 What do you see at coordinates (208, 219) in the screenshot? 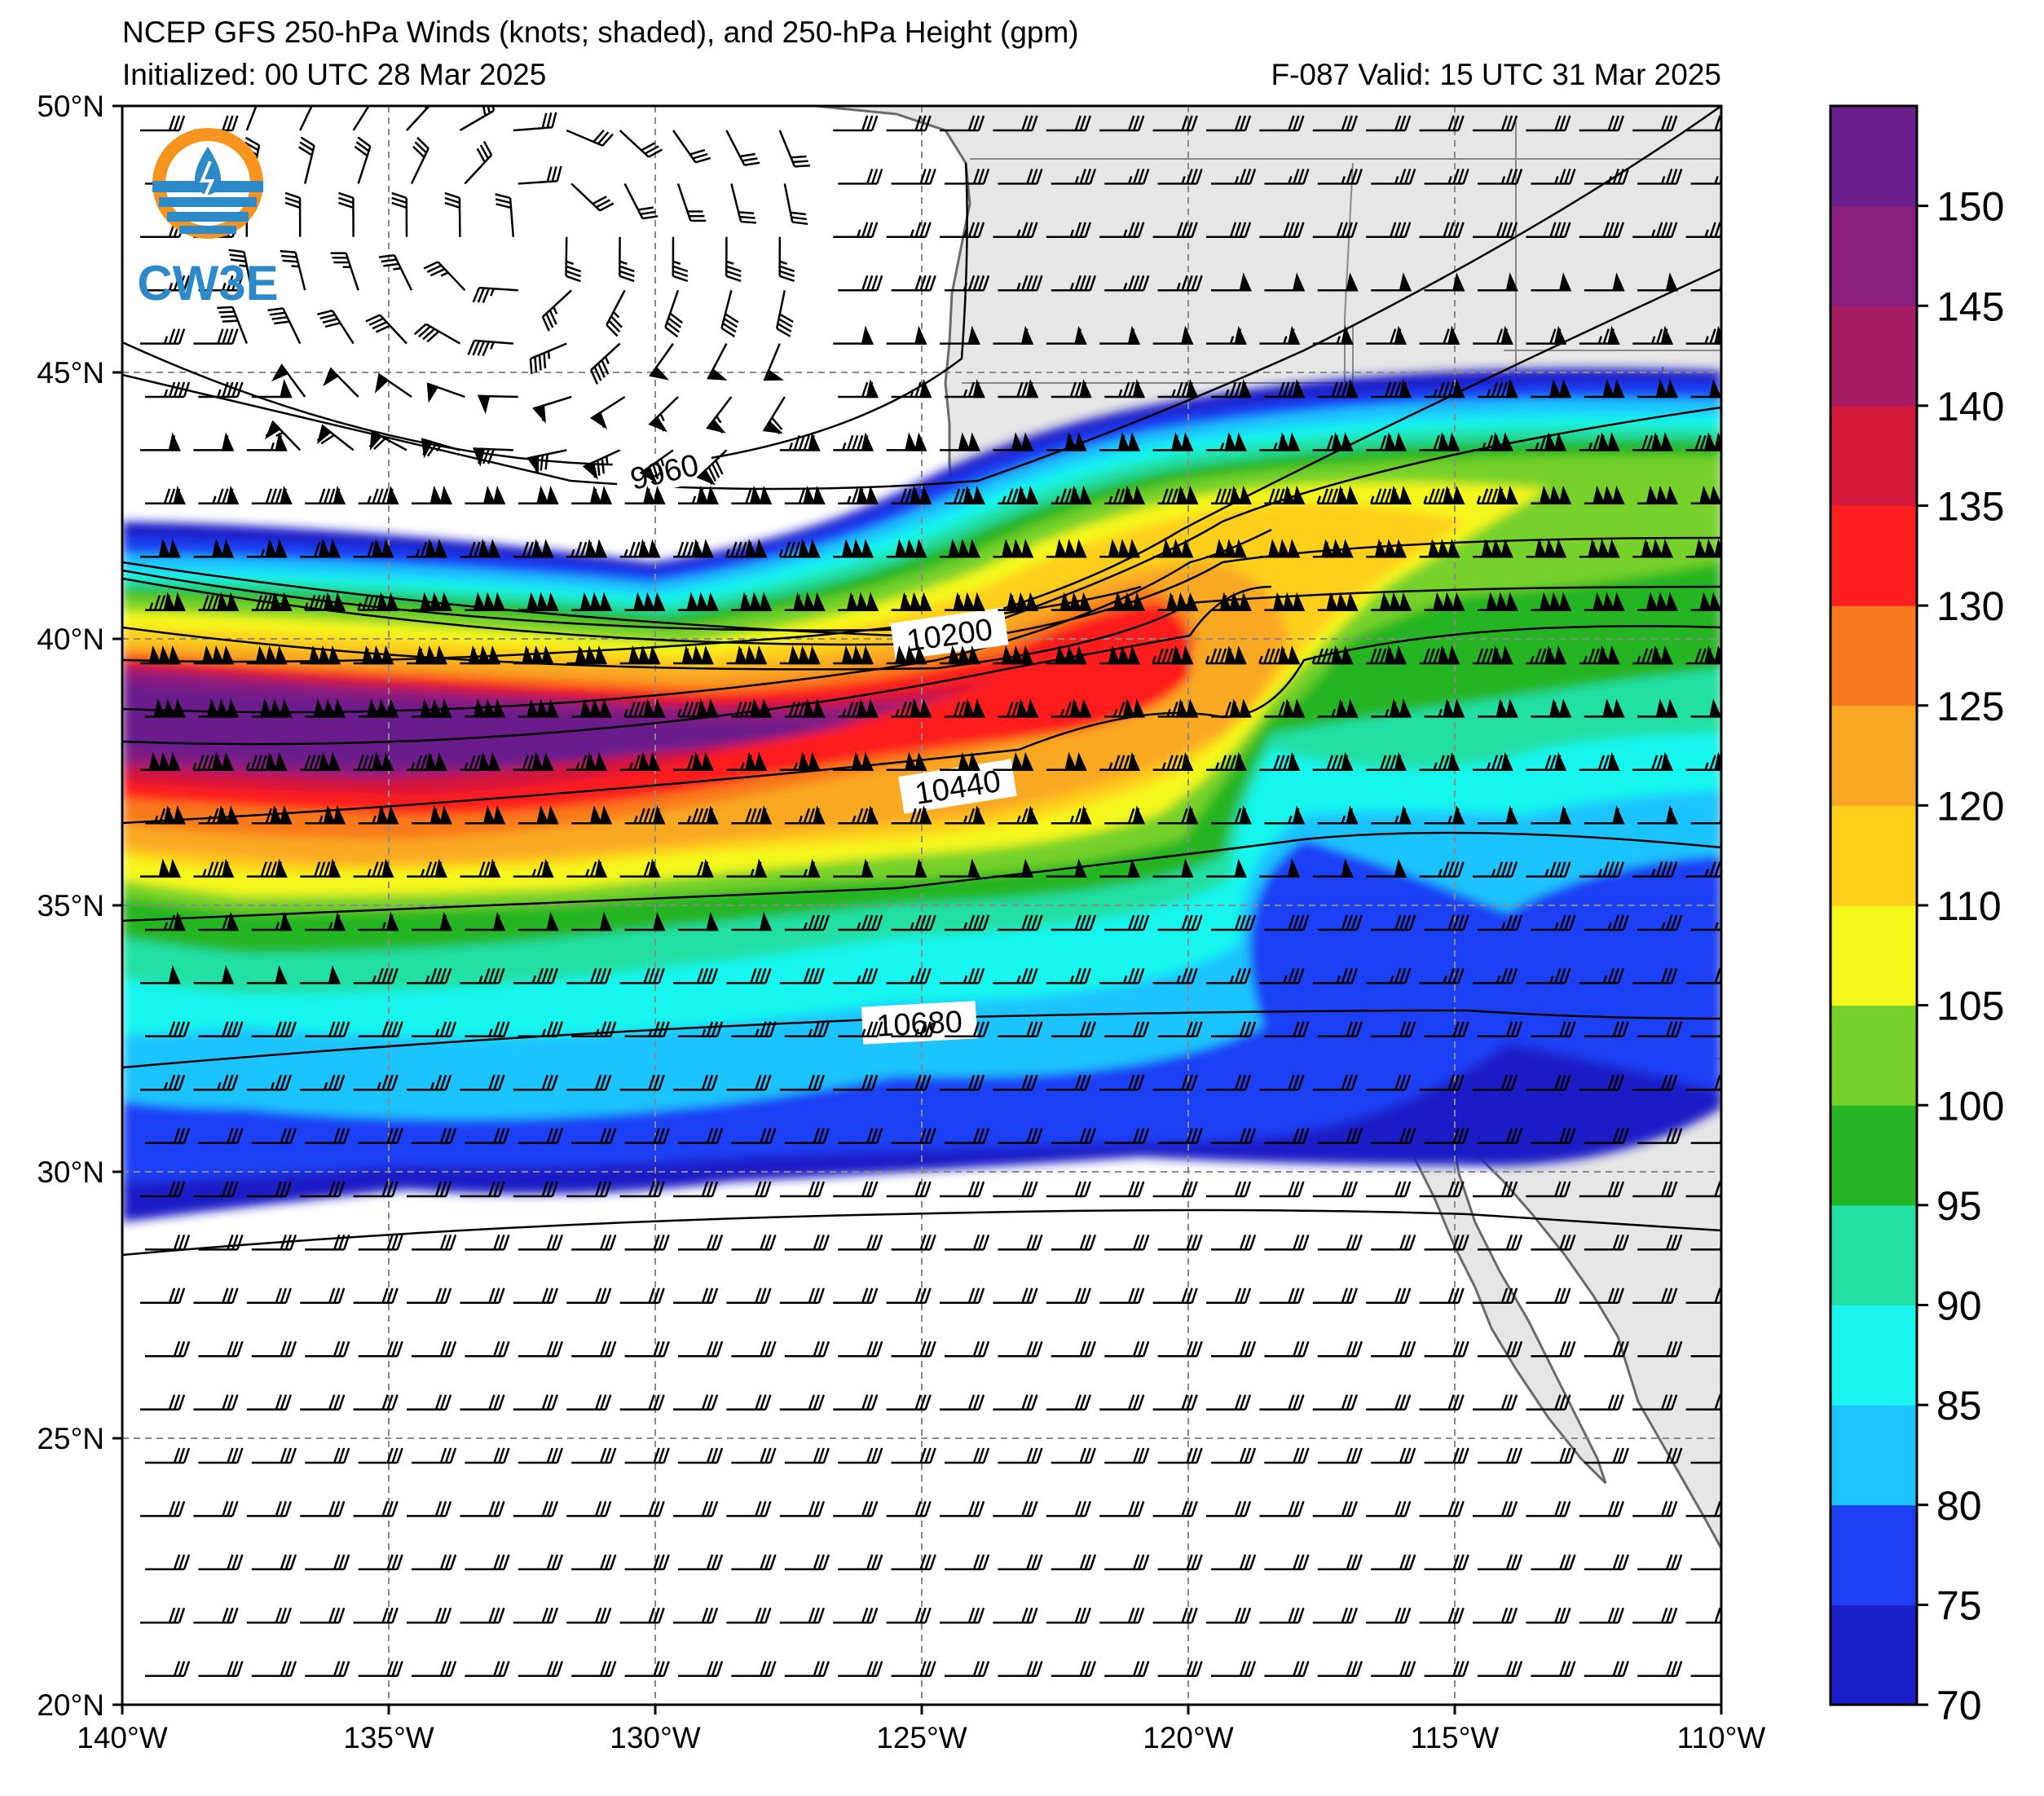
I see `cw3e-logo: CW3E` at bounding box center [208, 219].